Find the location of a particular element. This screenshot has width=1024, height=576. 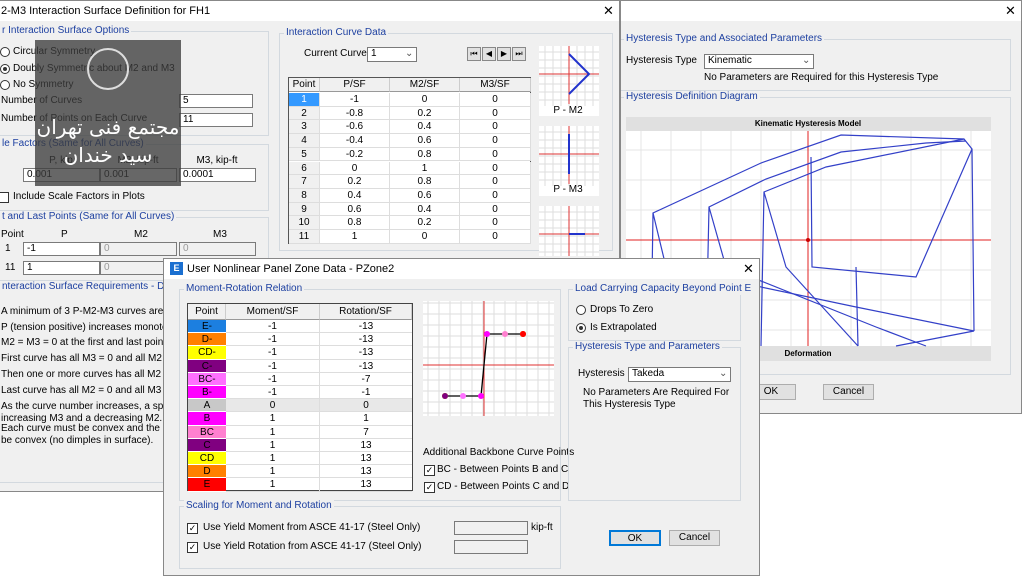

nav-button: ◀ is located at coordinates (489, 54).